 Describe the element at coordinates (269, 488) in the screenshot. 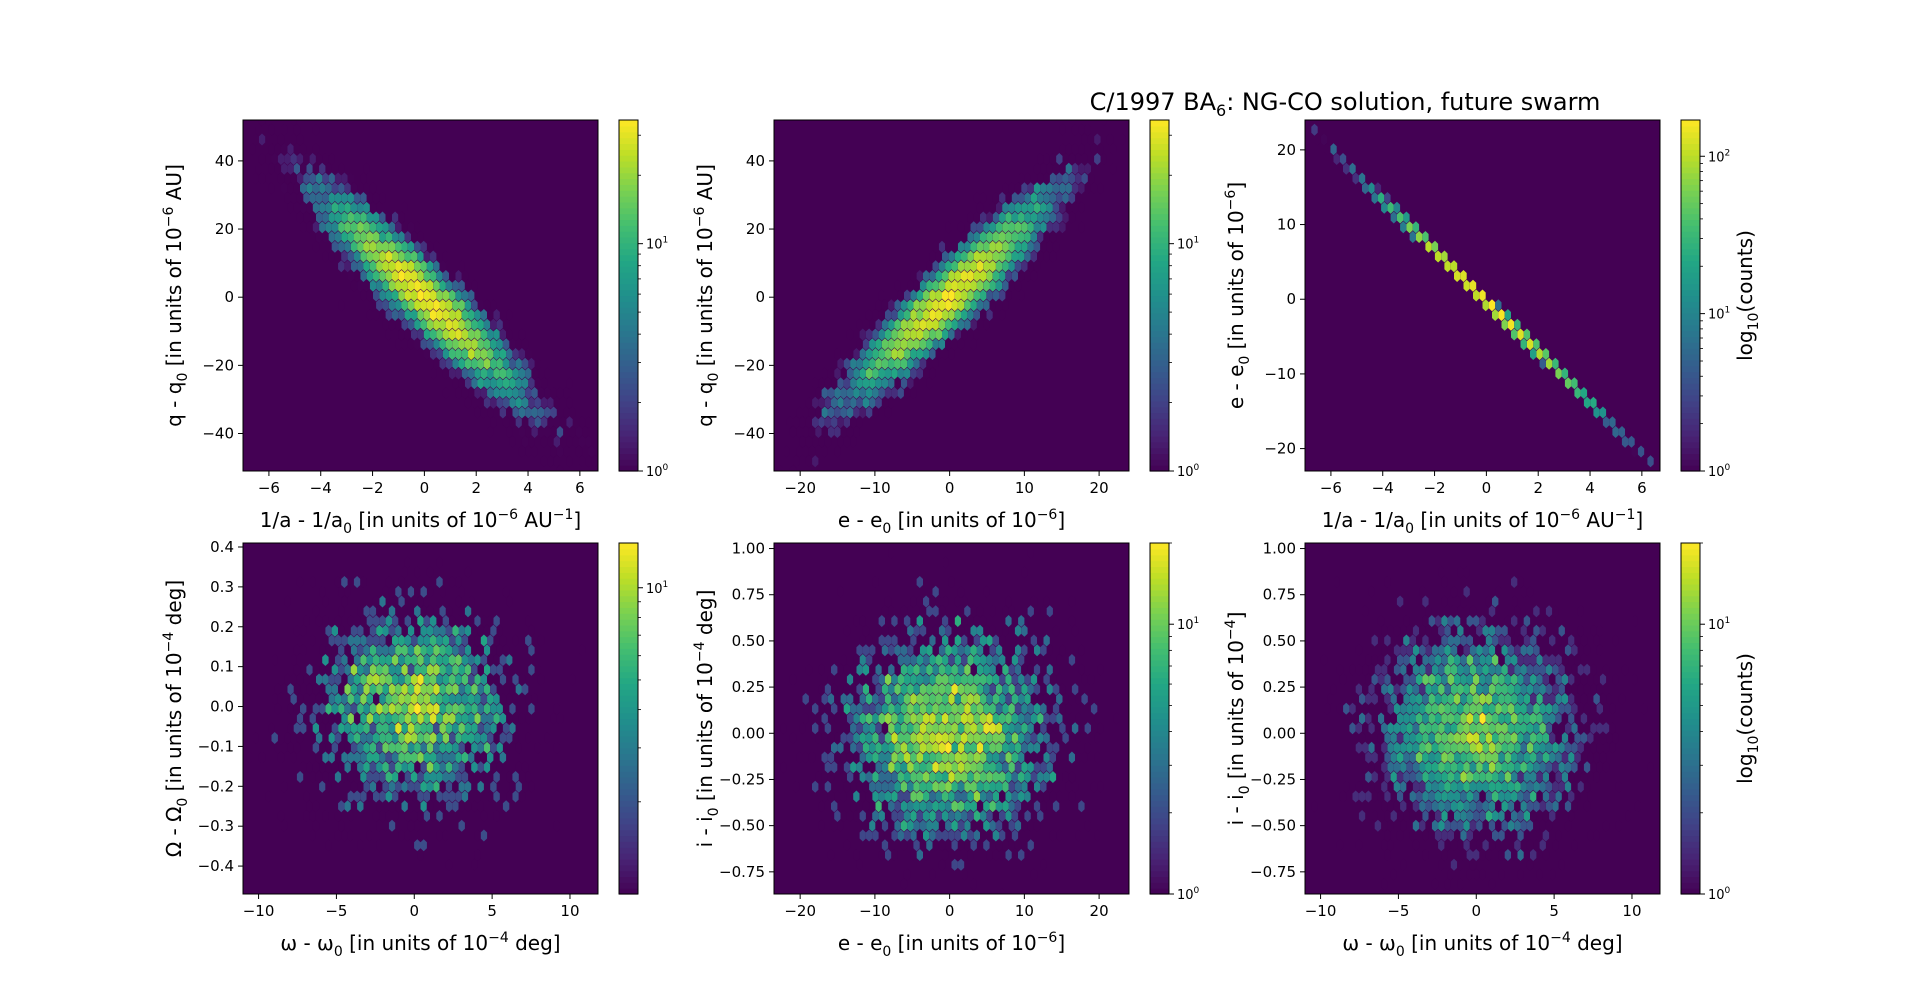

I see `x-tick-label: −6` at that location.